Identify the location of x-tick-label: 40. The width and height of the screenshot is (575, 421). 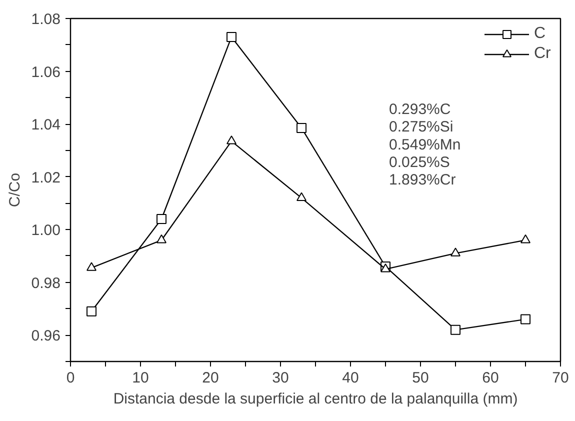
(350, 378).